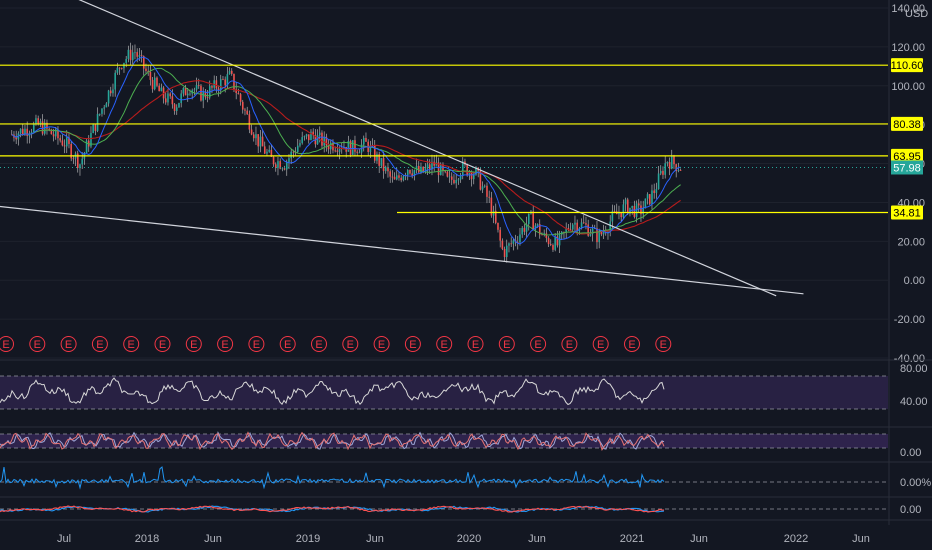 This screenshot has width=932, height=550. I want to click on volatility-pane: 0.00%, so click(465, 478).